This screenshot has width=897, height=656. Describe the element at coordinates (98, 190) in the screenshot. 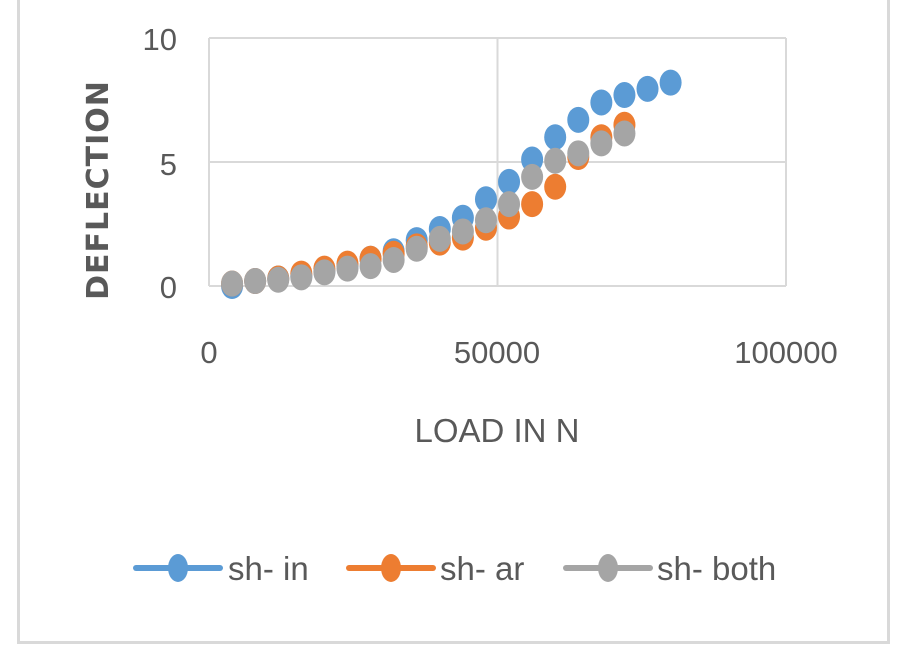

I see `y-axis-title: DEFLECTION` at that location.